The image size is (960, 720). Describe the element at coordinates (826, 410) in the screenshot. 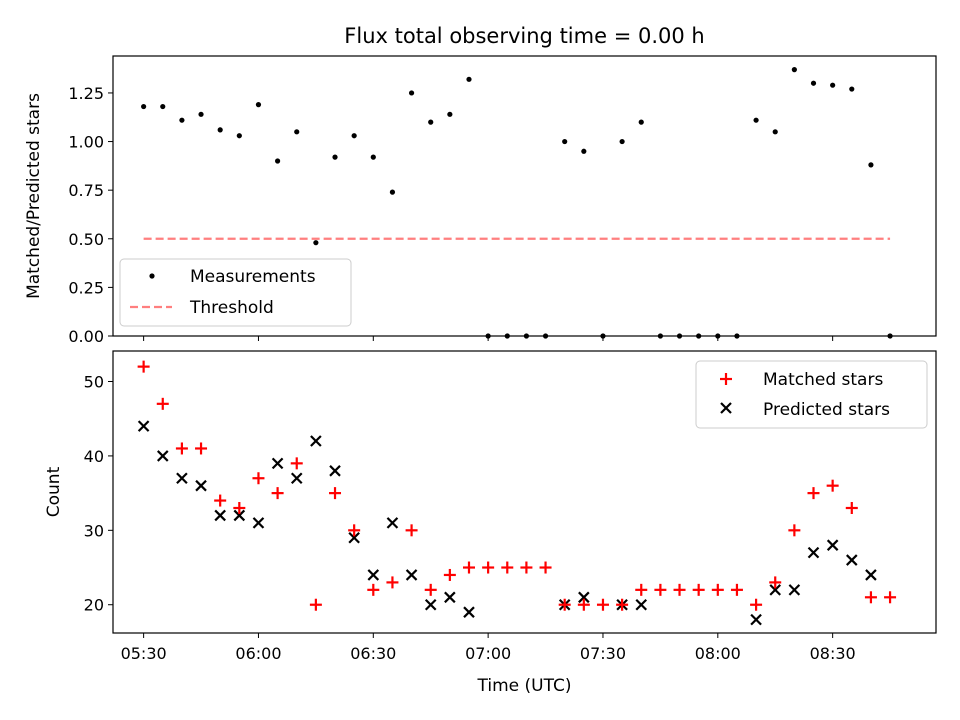

I see `legend-predicted-label: Predicted stars` at that location.